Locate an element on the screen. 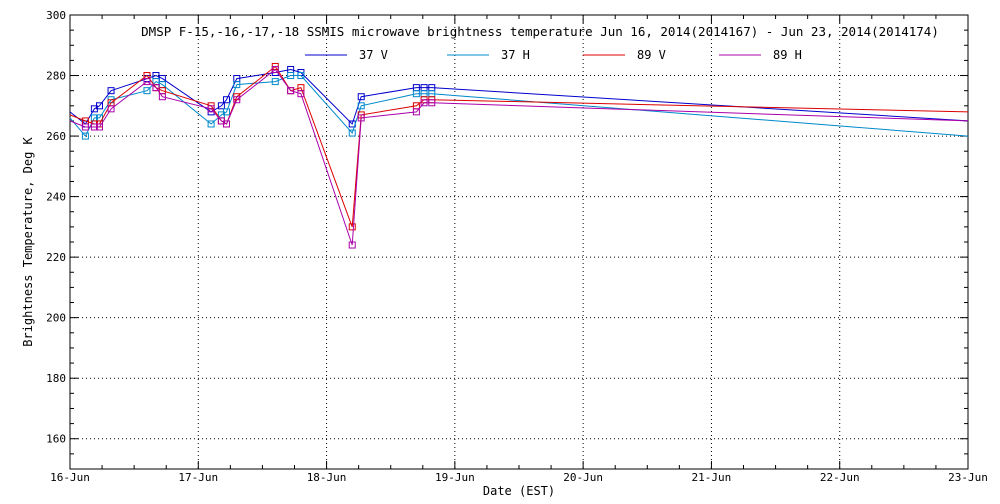 This screenshot has height=504, width=1000. y-tick-label: 260 is located at coordinates (56, 136).